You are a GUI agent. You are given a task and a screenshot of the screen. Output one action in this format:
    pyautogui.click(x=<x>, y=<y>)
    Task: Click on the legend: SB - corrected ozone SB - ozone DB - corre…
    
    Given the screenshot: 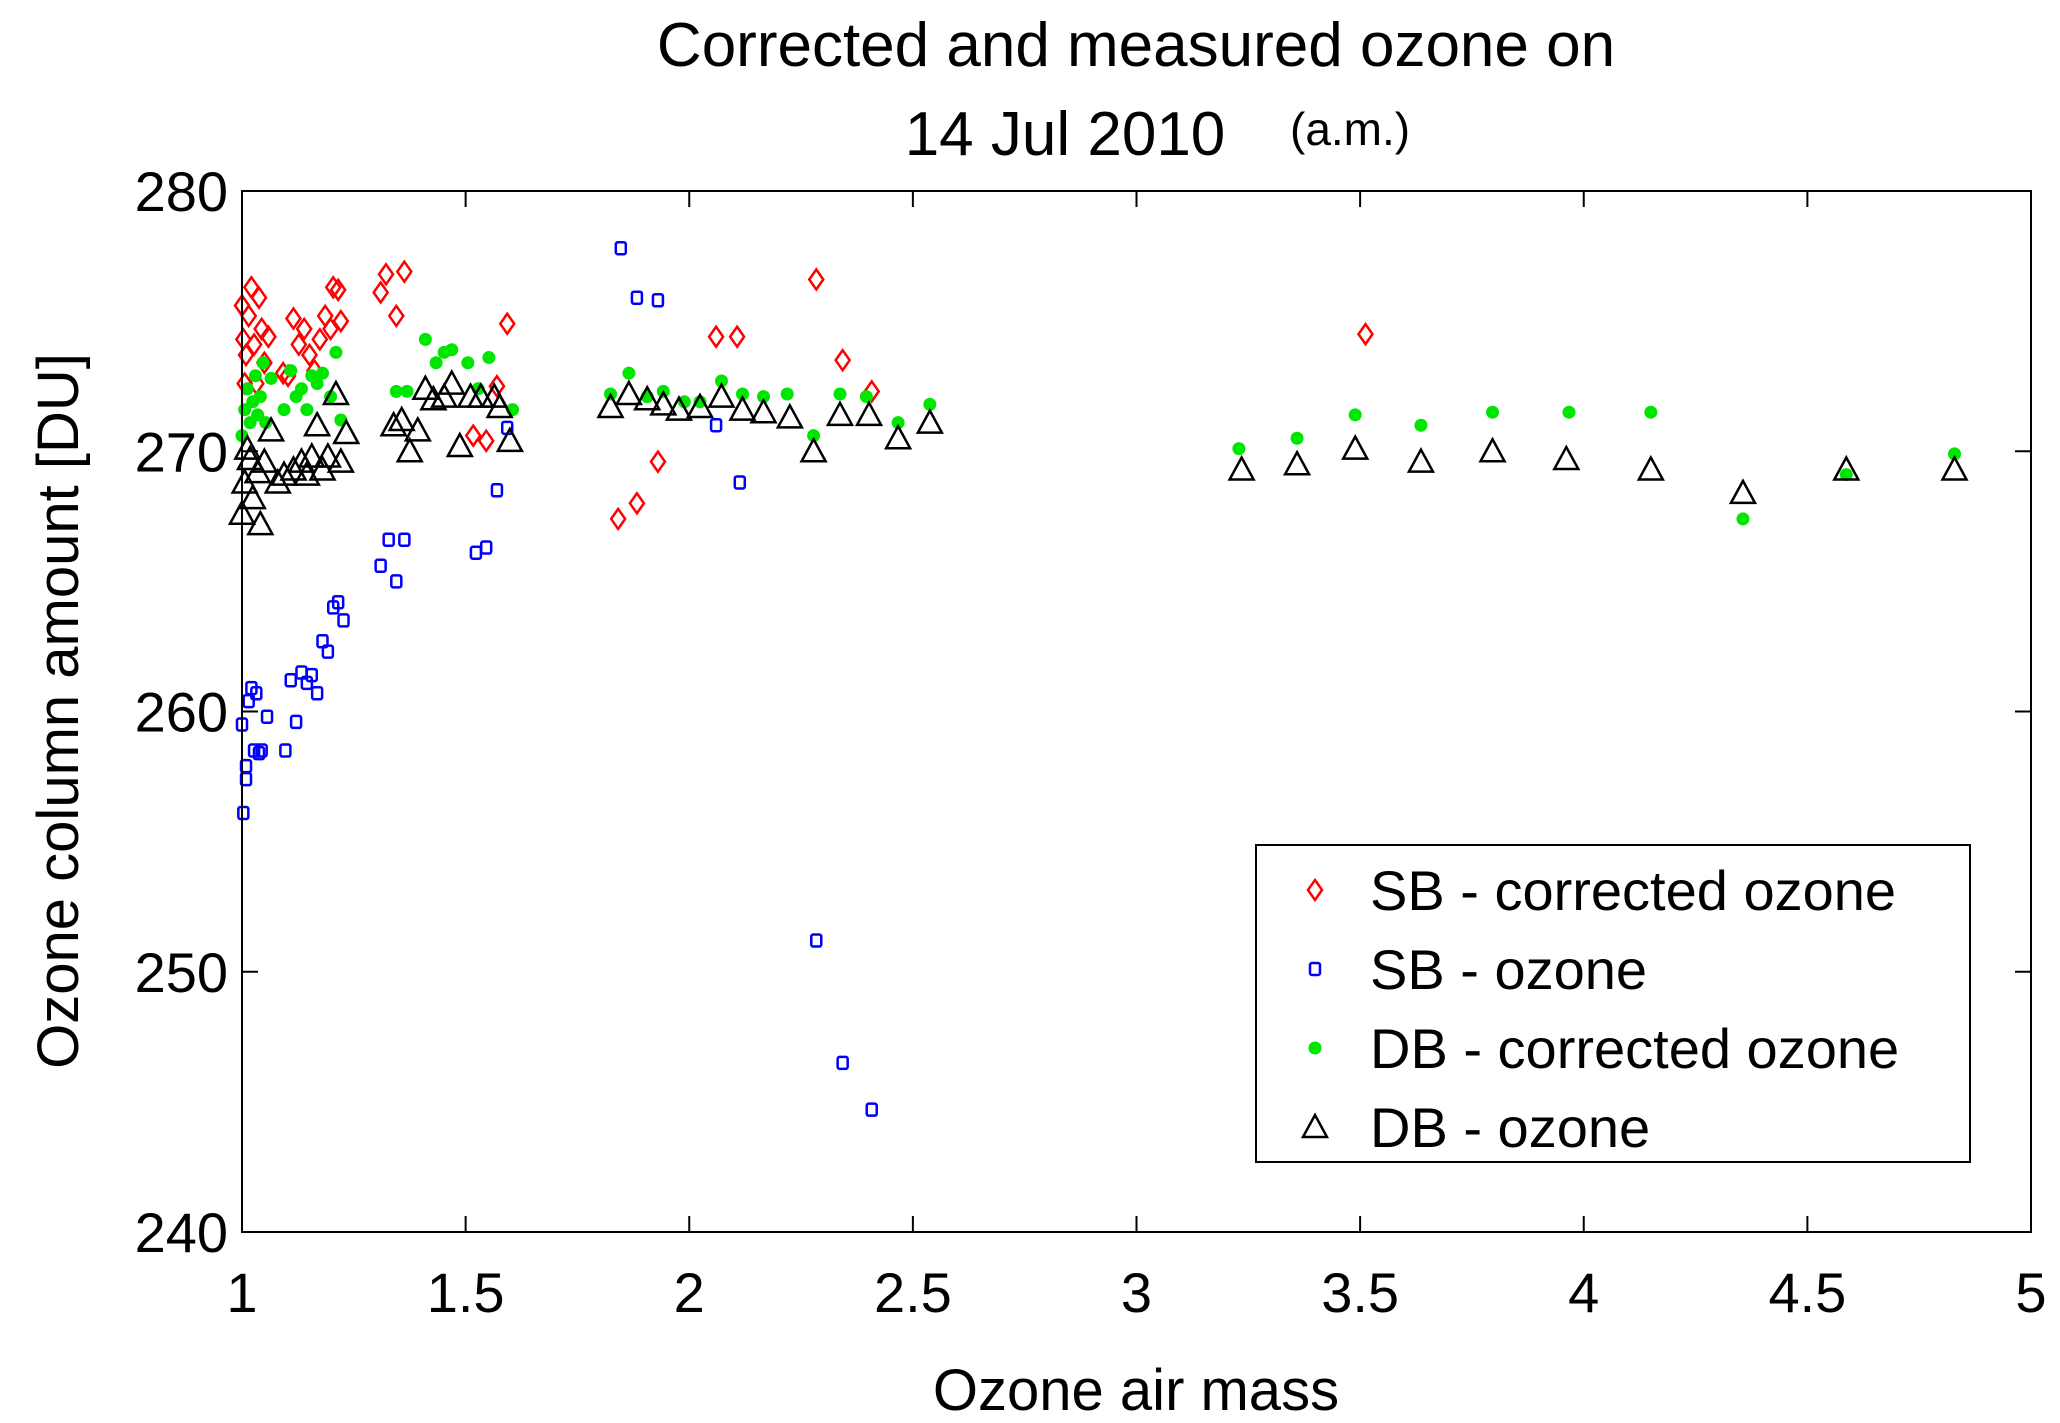 What is the action you would take?
    pyautogui.click(x=1613, y=1003)
    